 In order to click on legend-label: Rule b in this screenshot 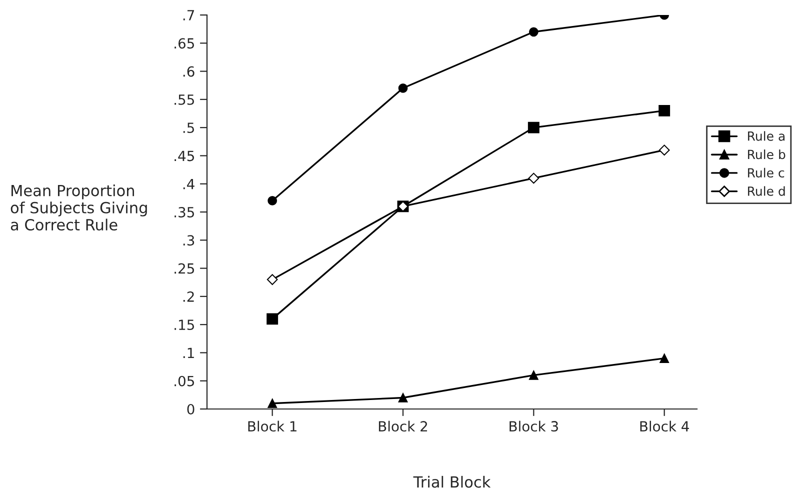, I will do `click(767, 154)`.